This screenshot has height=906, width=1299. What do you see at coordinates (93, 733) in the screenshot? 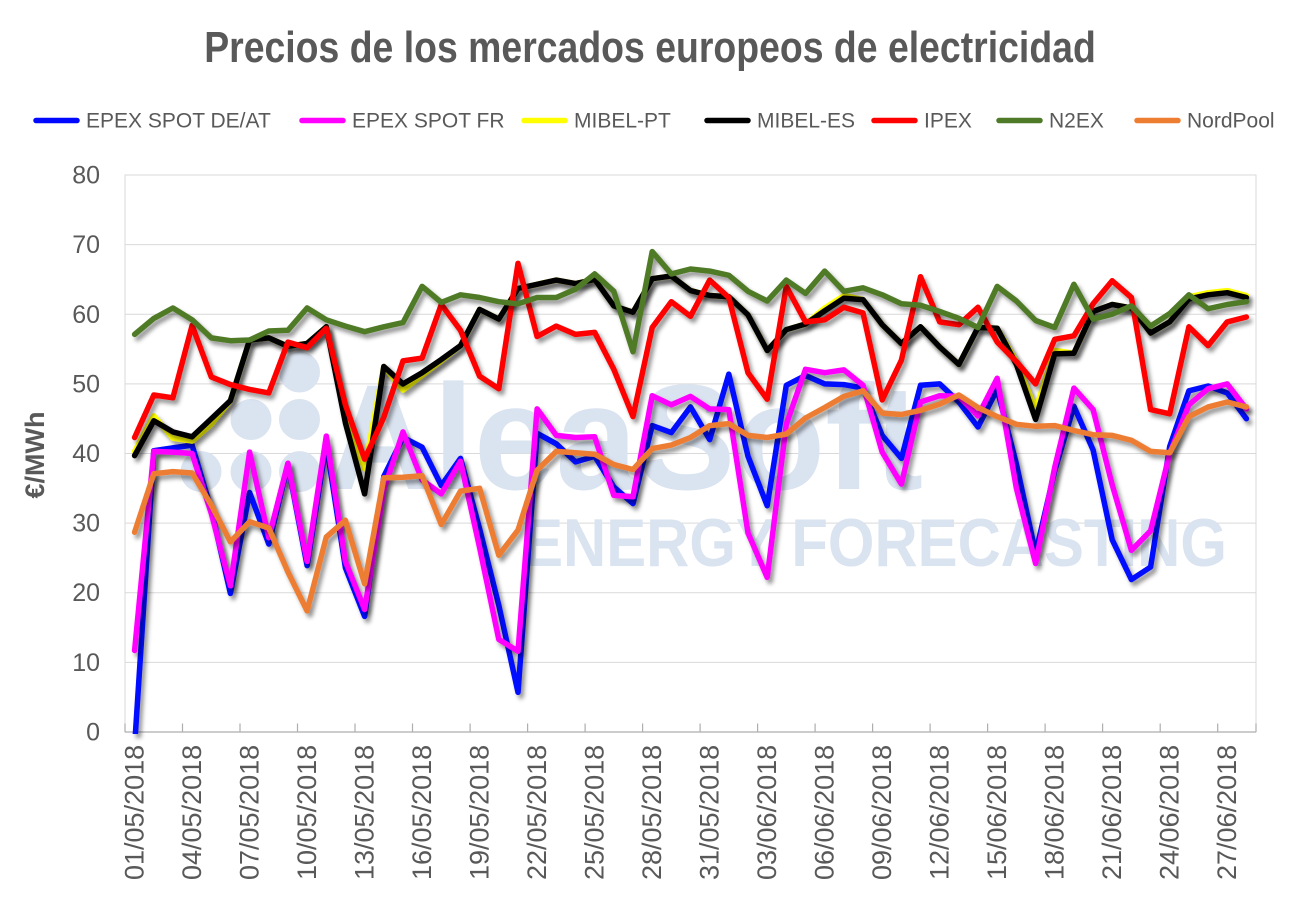
I see `svg-text: 0` at bounding box center [93, 733].